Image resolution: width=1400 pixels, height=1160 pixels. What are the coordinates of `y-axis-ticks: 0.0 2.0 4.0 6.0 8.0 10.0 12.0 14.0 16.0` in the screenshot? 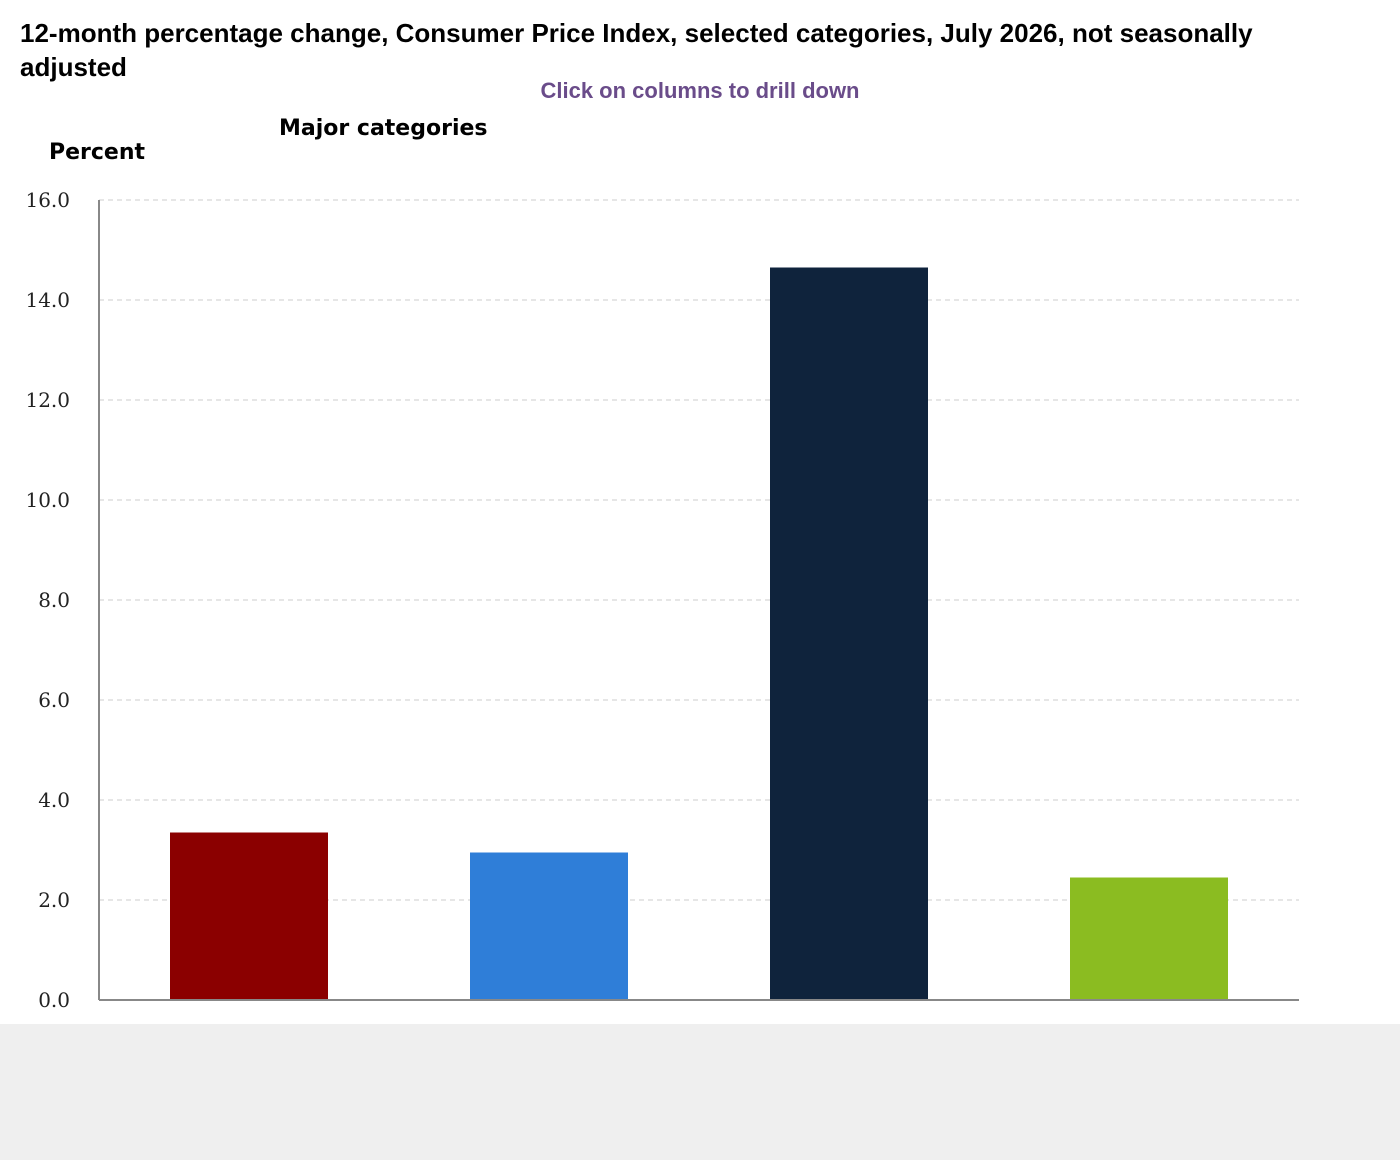 It's located at (47, 600).